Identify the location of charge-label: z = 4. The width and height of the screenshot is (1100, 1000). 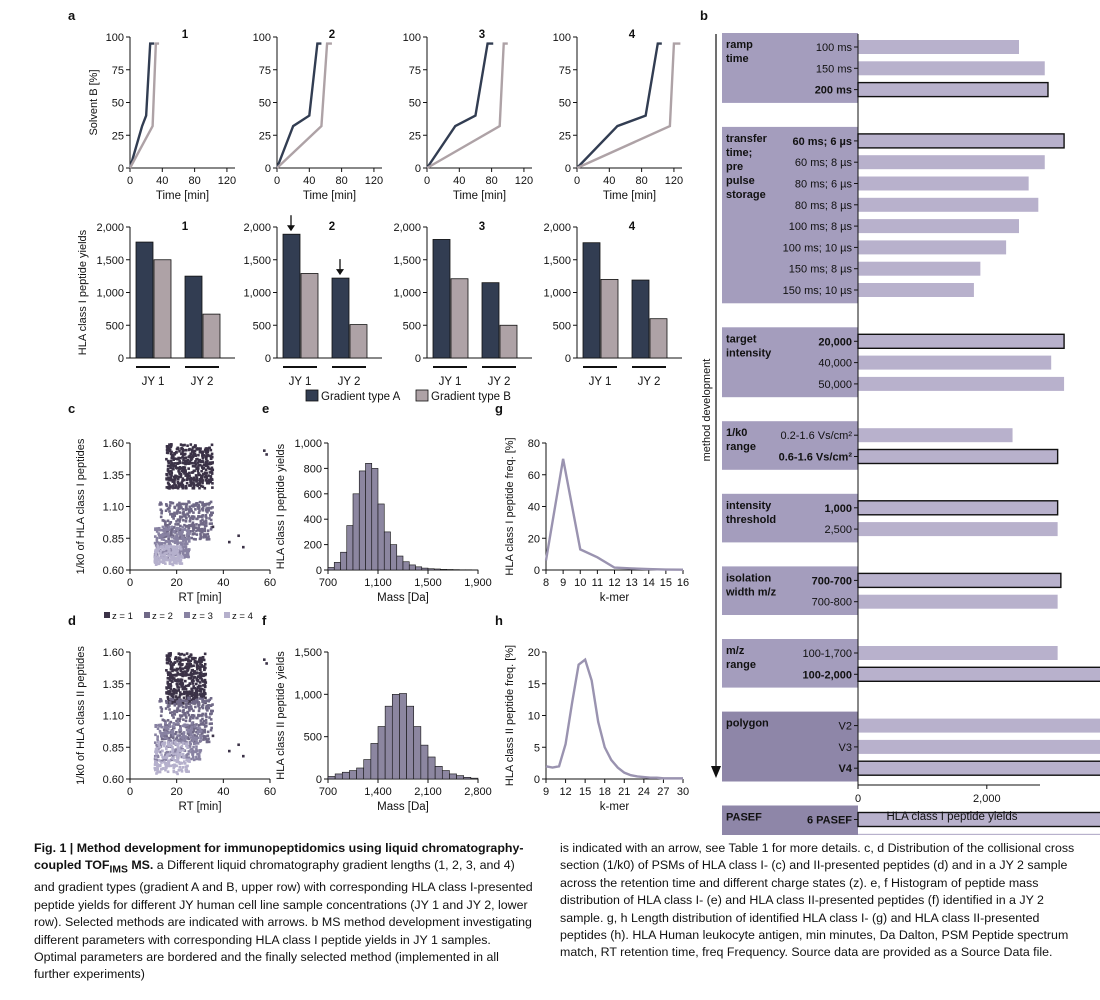
(242, 616).